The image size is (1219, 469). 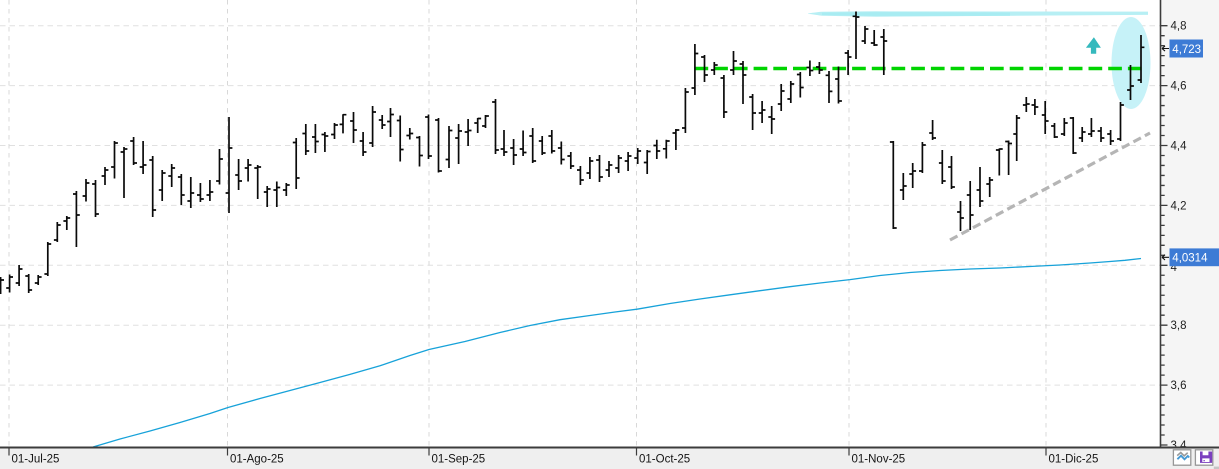 What do you see at coordinates (257, 460) in the screenshot?
I see `svg-text: 01-Ago-25` at bounding box center [257, 460].